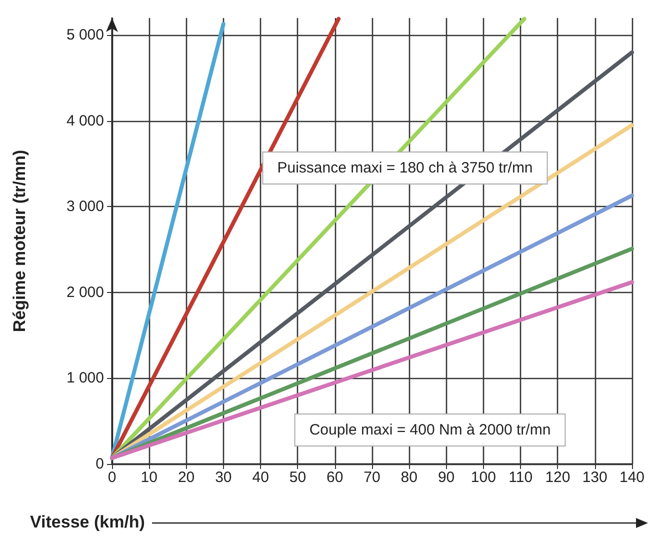  What do you see at coordinates (19, 241) in the screenshot?
I see `y-axis-title: Régime moteur (tr/mn)` at bounding box center [19, 241].